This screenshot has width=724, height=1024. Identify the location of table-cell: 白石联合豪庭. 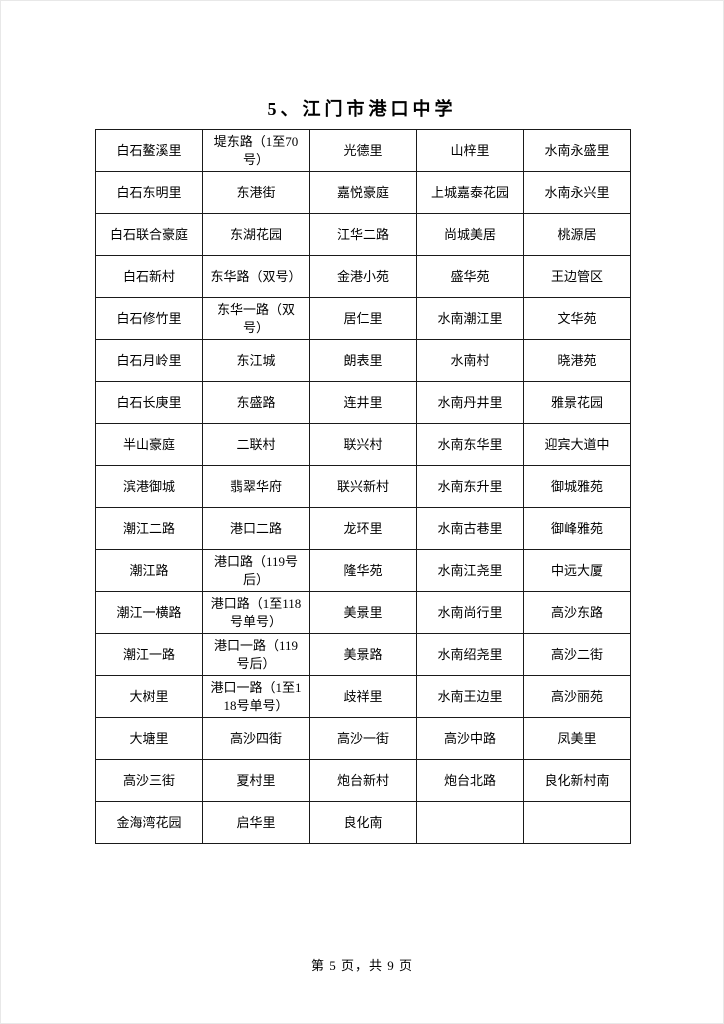
(149, 234).